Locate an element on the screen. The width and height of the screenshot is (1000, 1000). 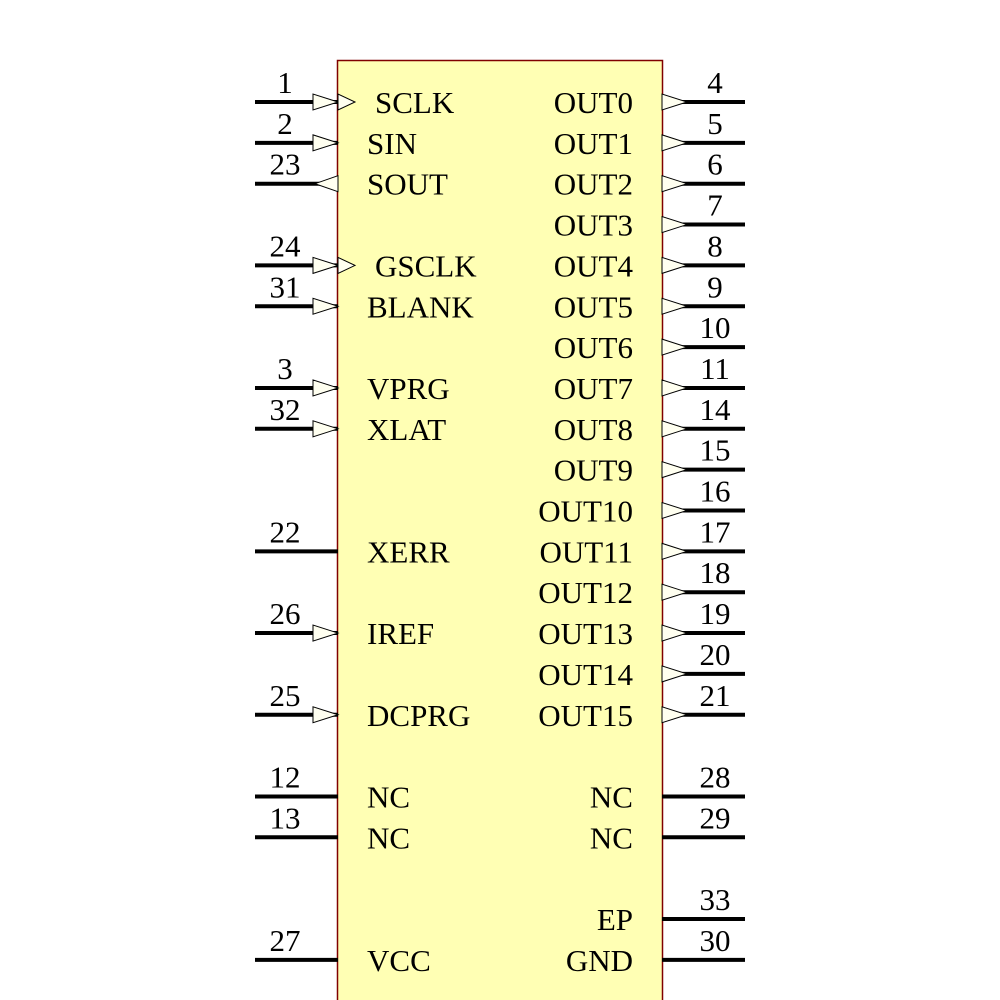
pin-number: 15 is located at coordinates (715, 450).